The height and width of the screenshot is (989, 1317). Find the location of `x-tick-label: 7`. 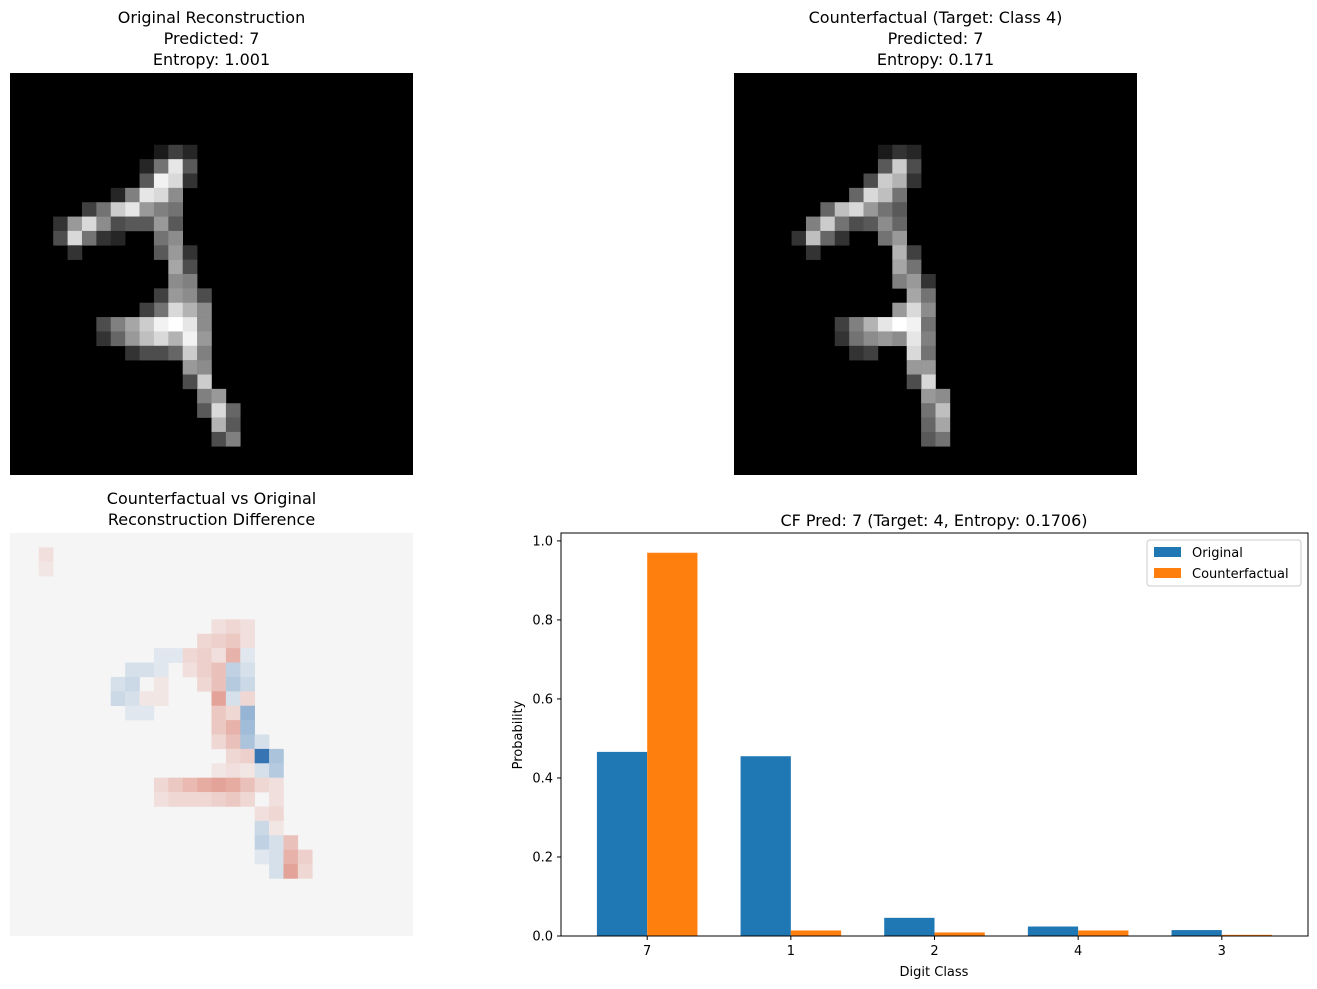

x-tick-label: 7 is located at coordinates (647, 951).